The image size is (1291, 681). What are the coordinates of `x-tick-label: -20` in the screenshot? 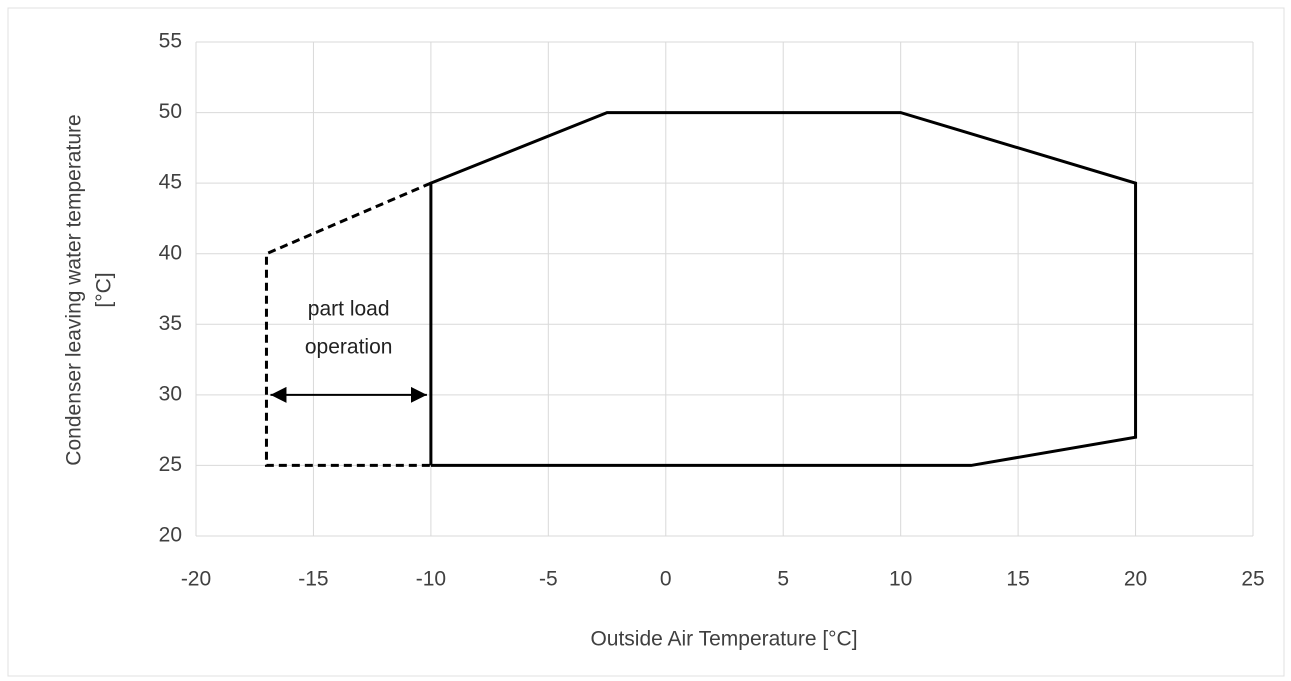 It's located at (196, 579).